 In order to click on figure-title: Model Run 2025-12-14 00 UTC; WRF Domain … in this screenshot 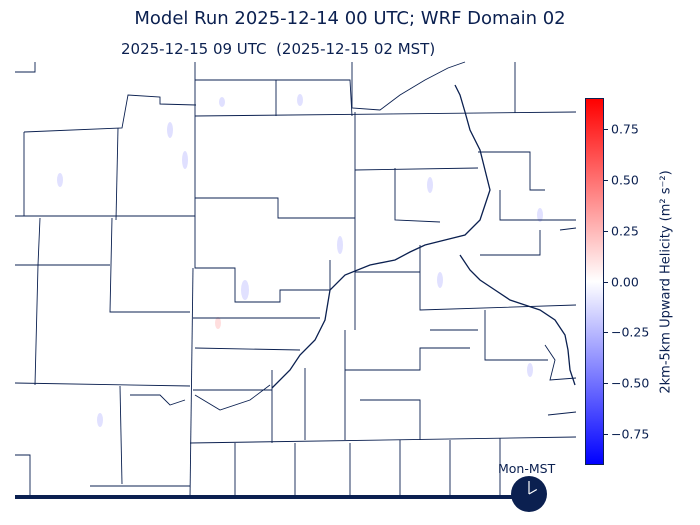, I will do `click(350, 18)`.